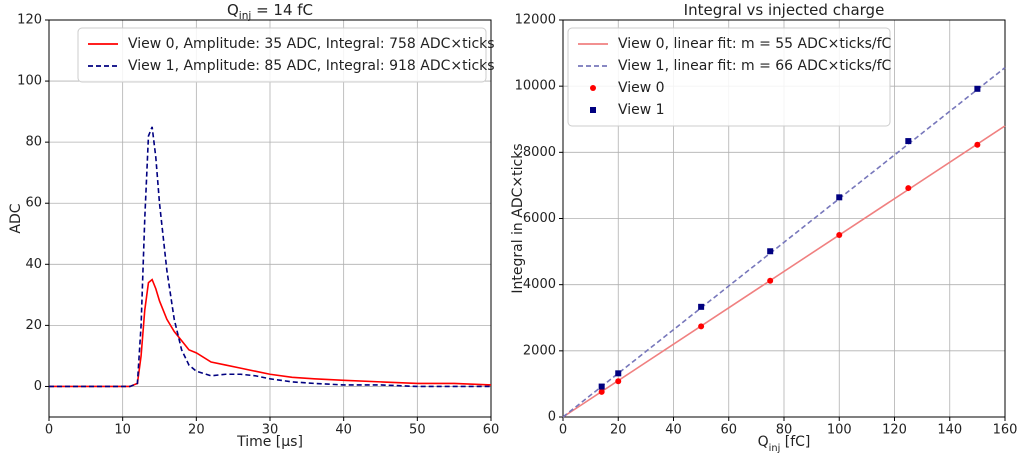  What do you see at coordinates (949, 430) in the screenshot?
I see `x-tick-label: 140` at bounding box center [949, 430].